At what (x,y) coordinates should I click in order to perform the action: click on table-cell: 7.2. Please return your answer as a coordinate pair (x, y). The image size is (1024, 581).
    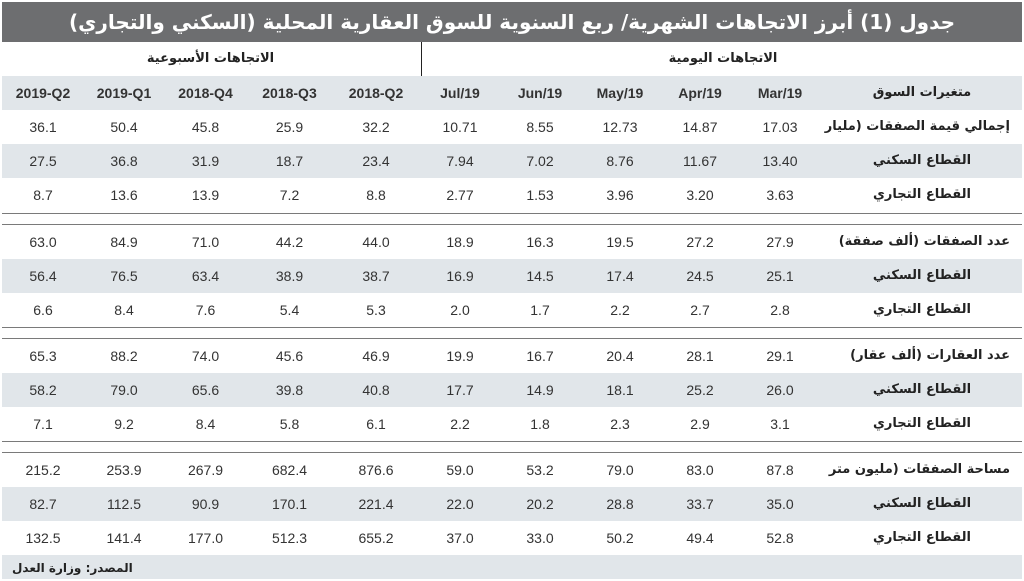
    Looking at the image, I should click on (289, 195).